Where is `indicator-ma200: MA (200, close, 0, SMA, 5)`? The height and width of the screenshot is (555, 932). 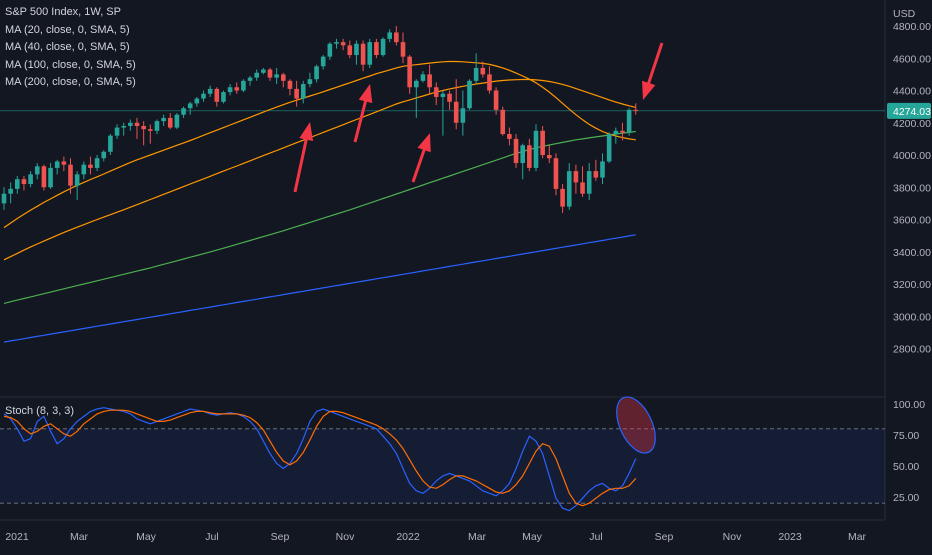
indicator-ma200: MA (200, close, 0, SMA, 5) is located at coordinates (70, 82).